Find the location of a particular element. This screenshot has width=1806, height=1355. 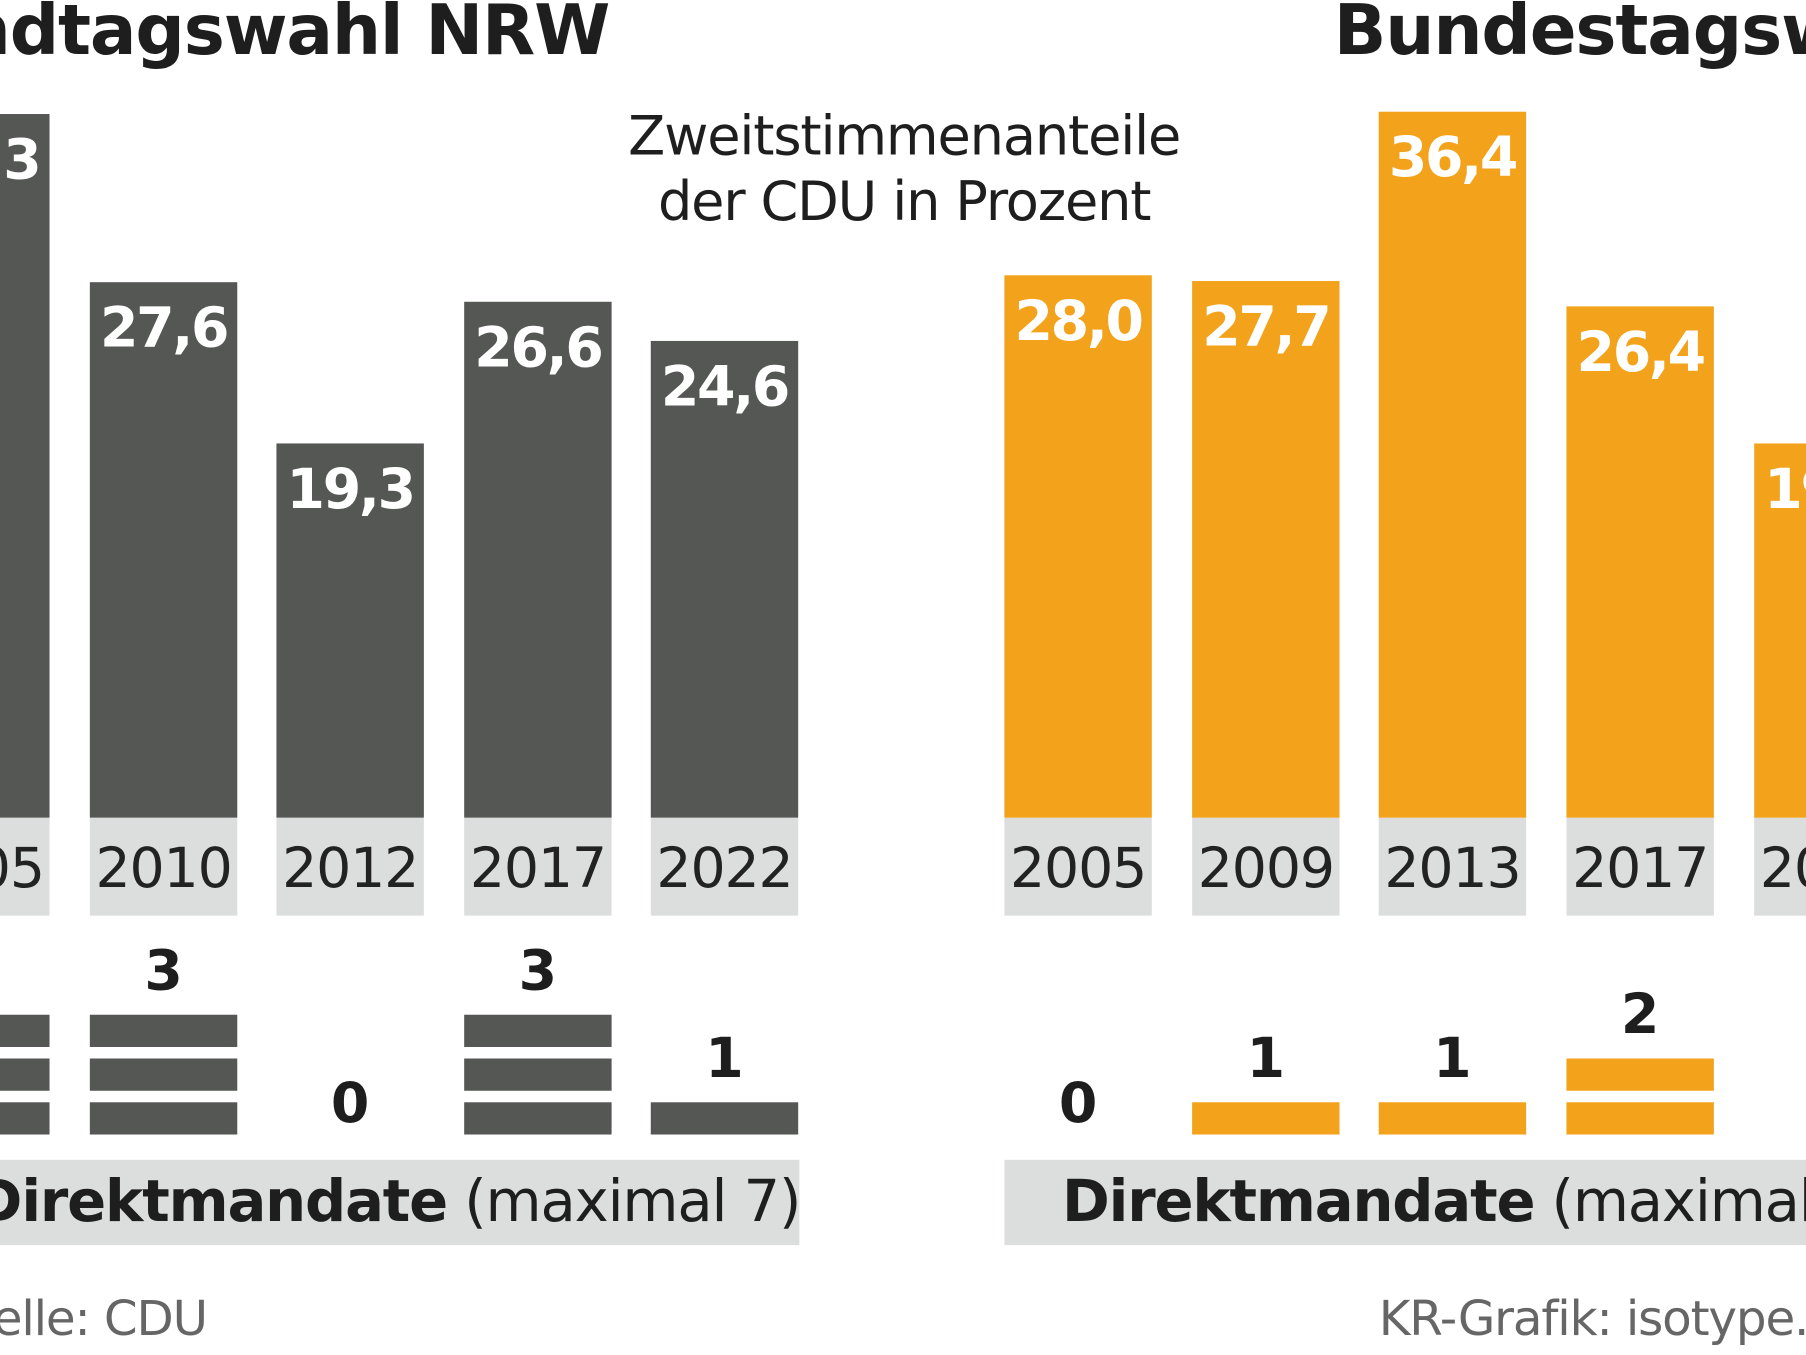

bar-2017: 26,4 is located at coordinates (1640, 562).